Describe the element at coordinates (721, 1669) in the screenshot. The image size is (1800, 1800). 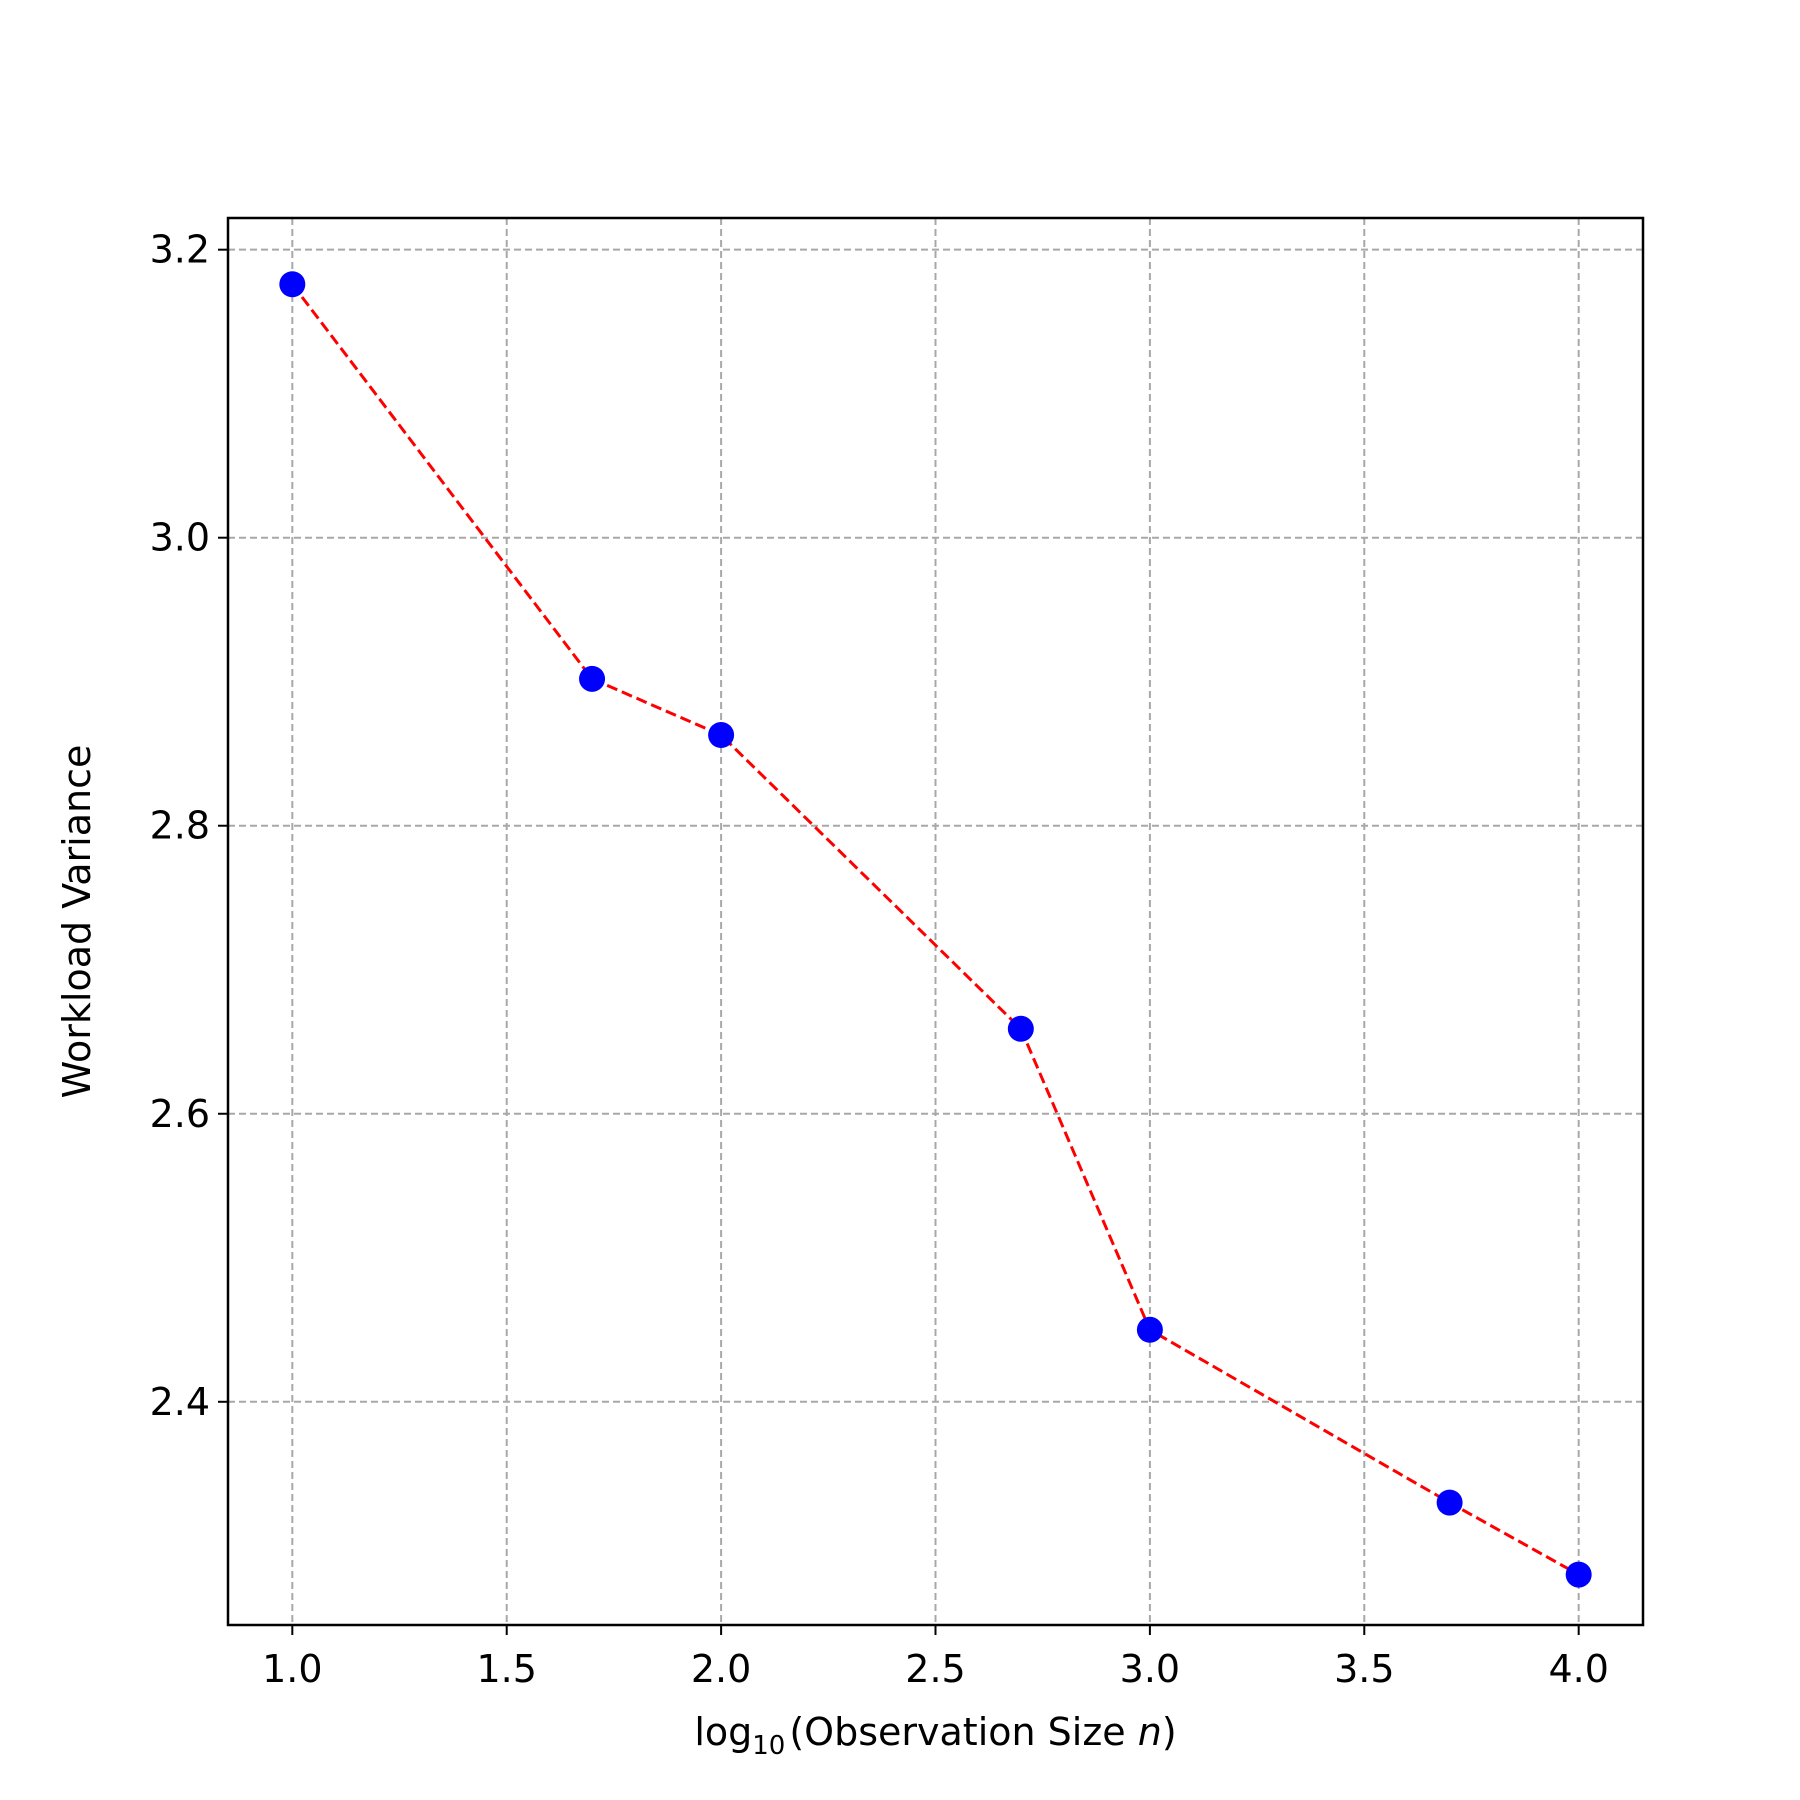
I see `x-tick-label: 2.0` at that location.